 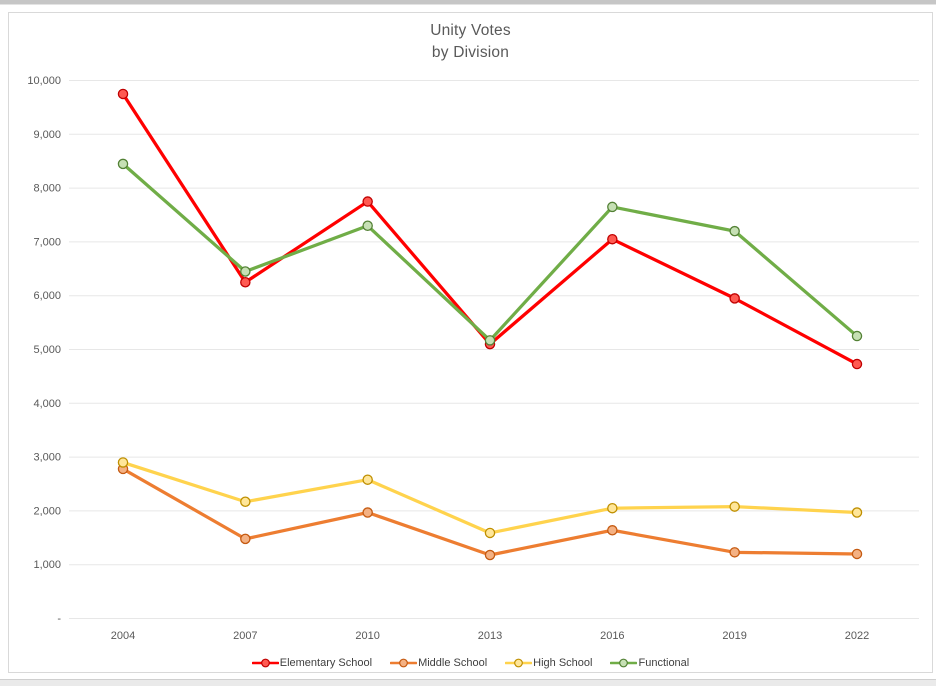 I want to click on y-axis-tick-label: 7,000, so click(x=47, y=242).